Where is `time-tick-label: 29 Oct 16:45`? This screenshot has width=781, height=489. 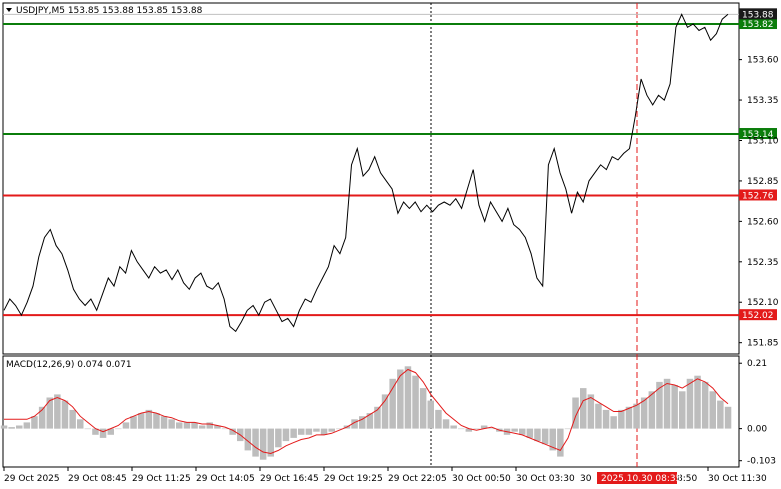
time-tick-label: 29 Oct 16:45 is located at coordinates (289, 479).